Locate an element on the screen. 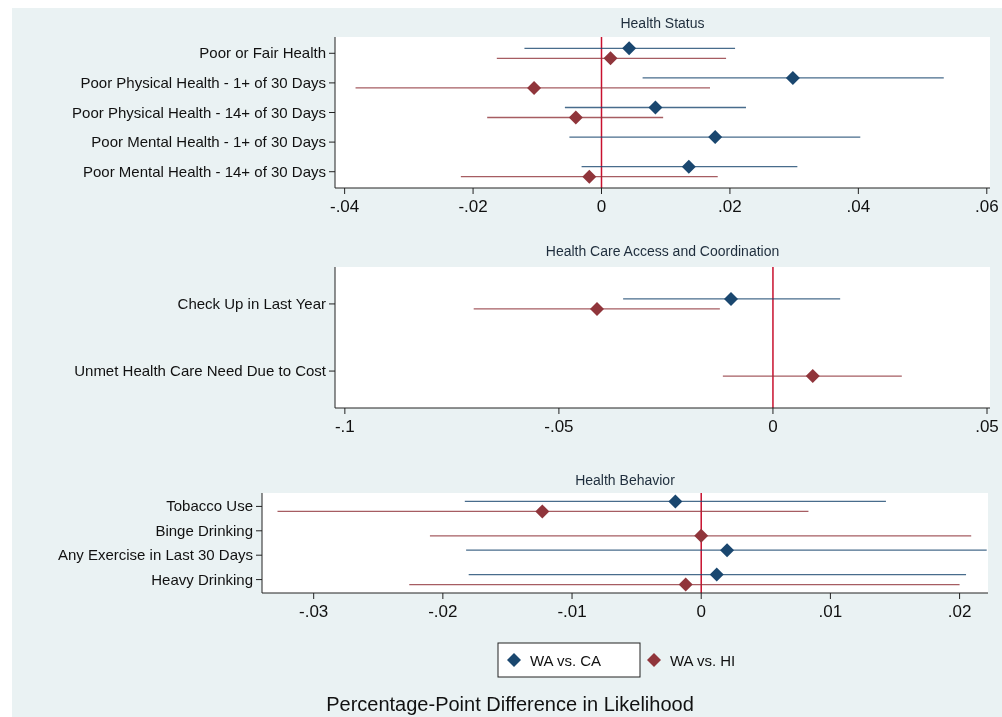 This screenshot has width=1002, height=717. y-tick-label: Unmet Health Care Need Due to Cost is located at coordinates (200, 371).